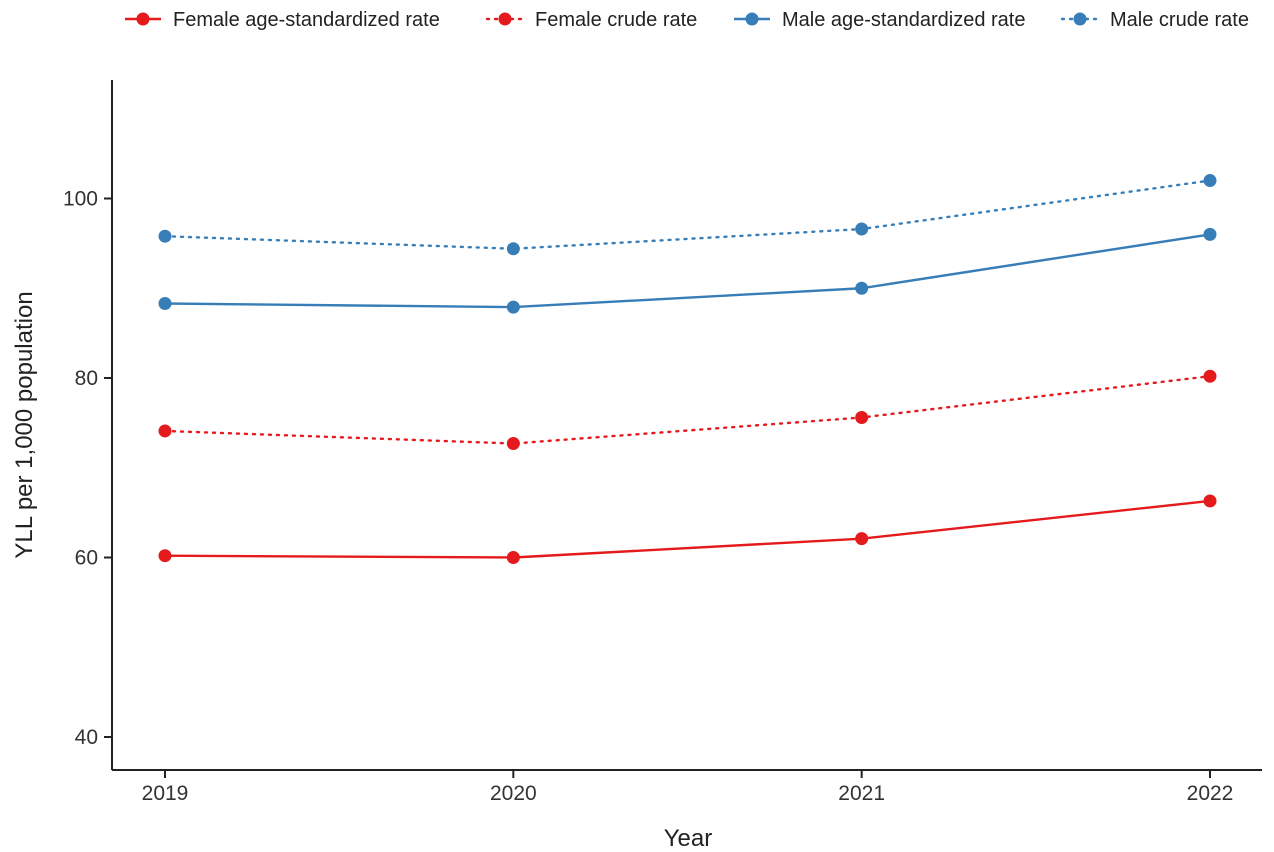 The width and height of the screenshot is (1274, 852). Describe the element at coordinates (616, 20) in the screenshot. I see `legend-label: Female crude rate` at that location.